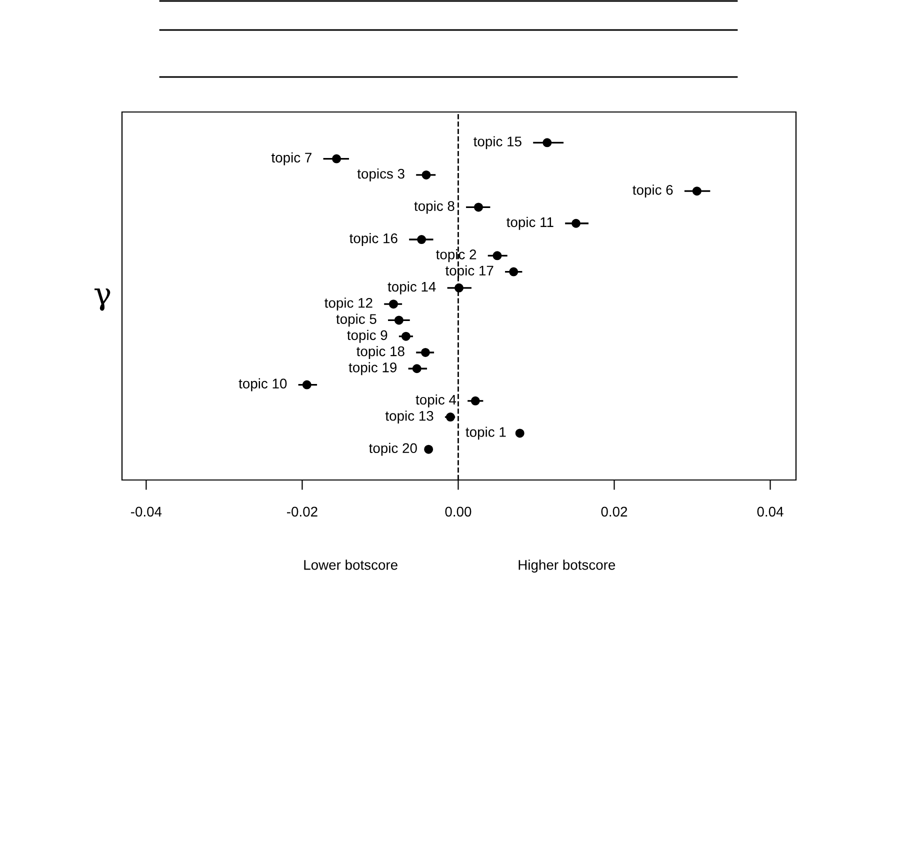  What do you see at coordinates (436, 401) in the screenshot?
I see `y-tick-label: topic 4` at bounding box center [436, 401].